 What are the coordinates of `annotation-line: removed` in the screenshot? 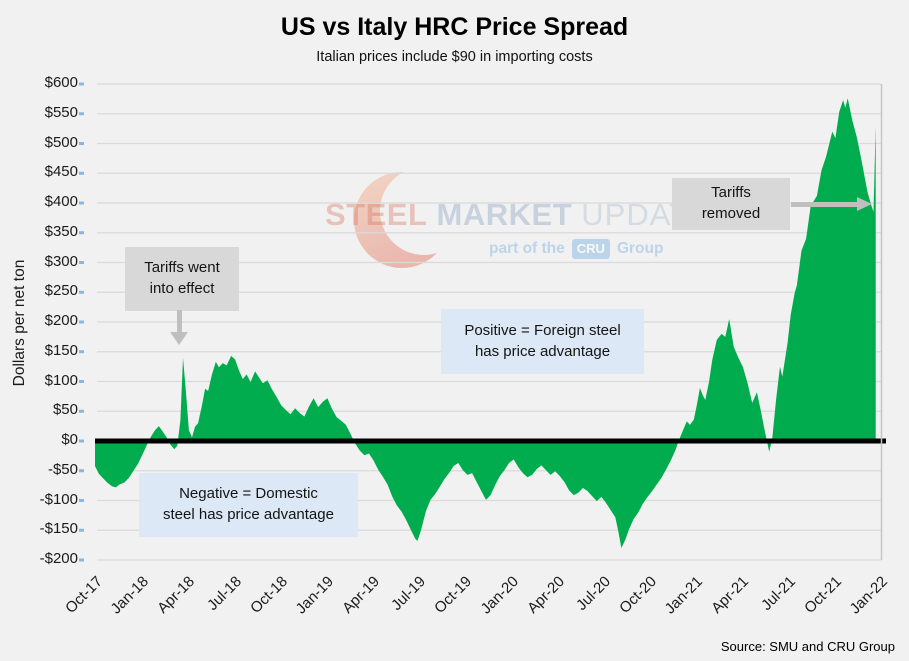 It's located at (731, 213).